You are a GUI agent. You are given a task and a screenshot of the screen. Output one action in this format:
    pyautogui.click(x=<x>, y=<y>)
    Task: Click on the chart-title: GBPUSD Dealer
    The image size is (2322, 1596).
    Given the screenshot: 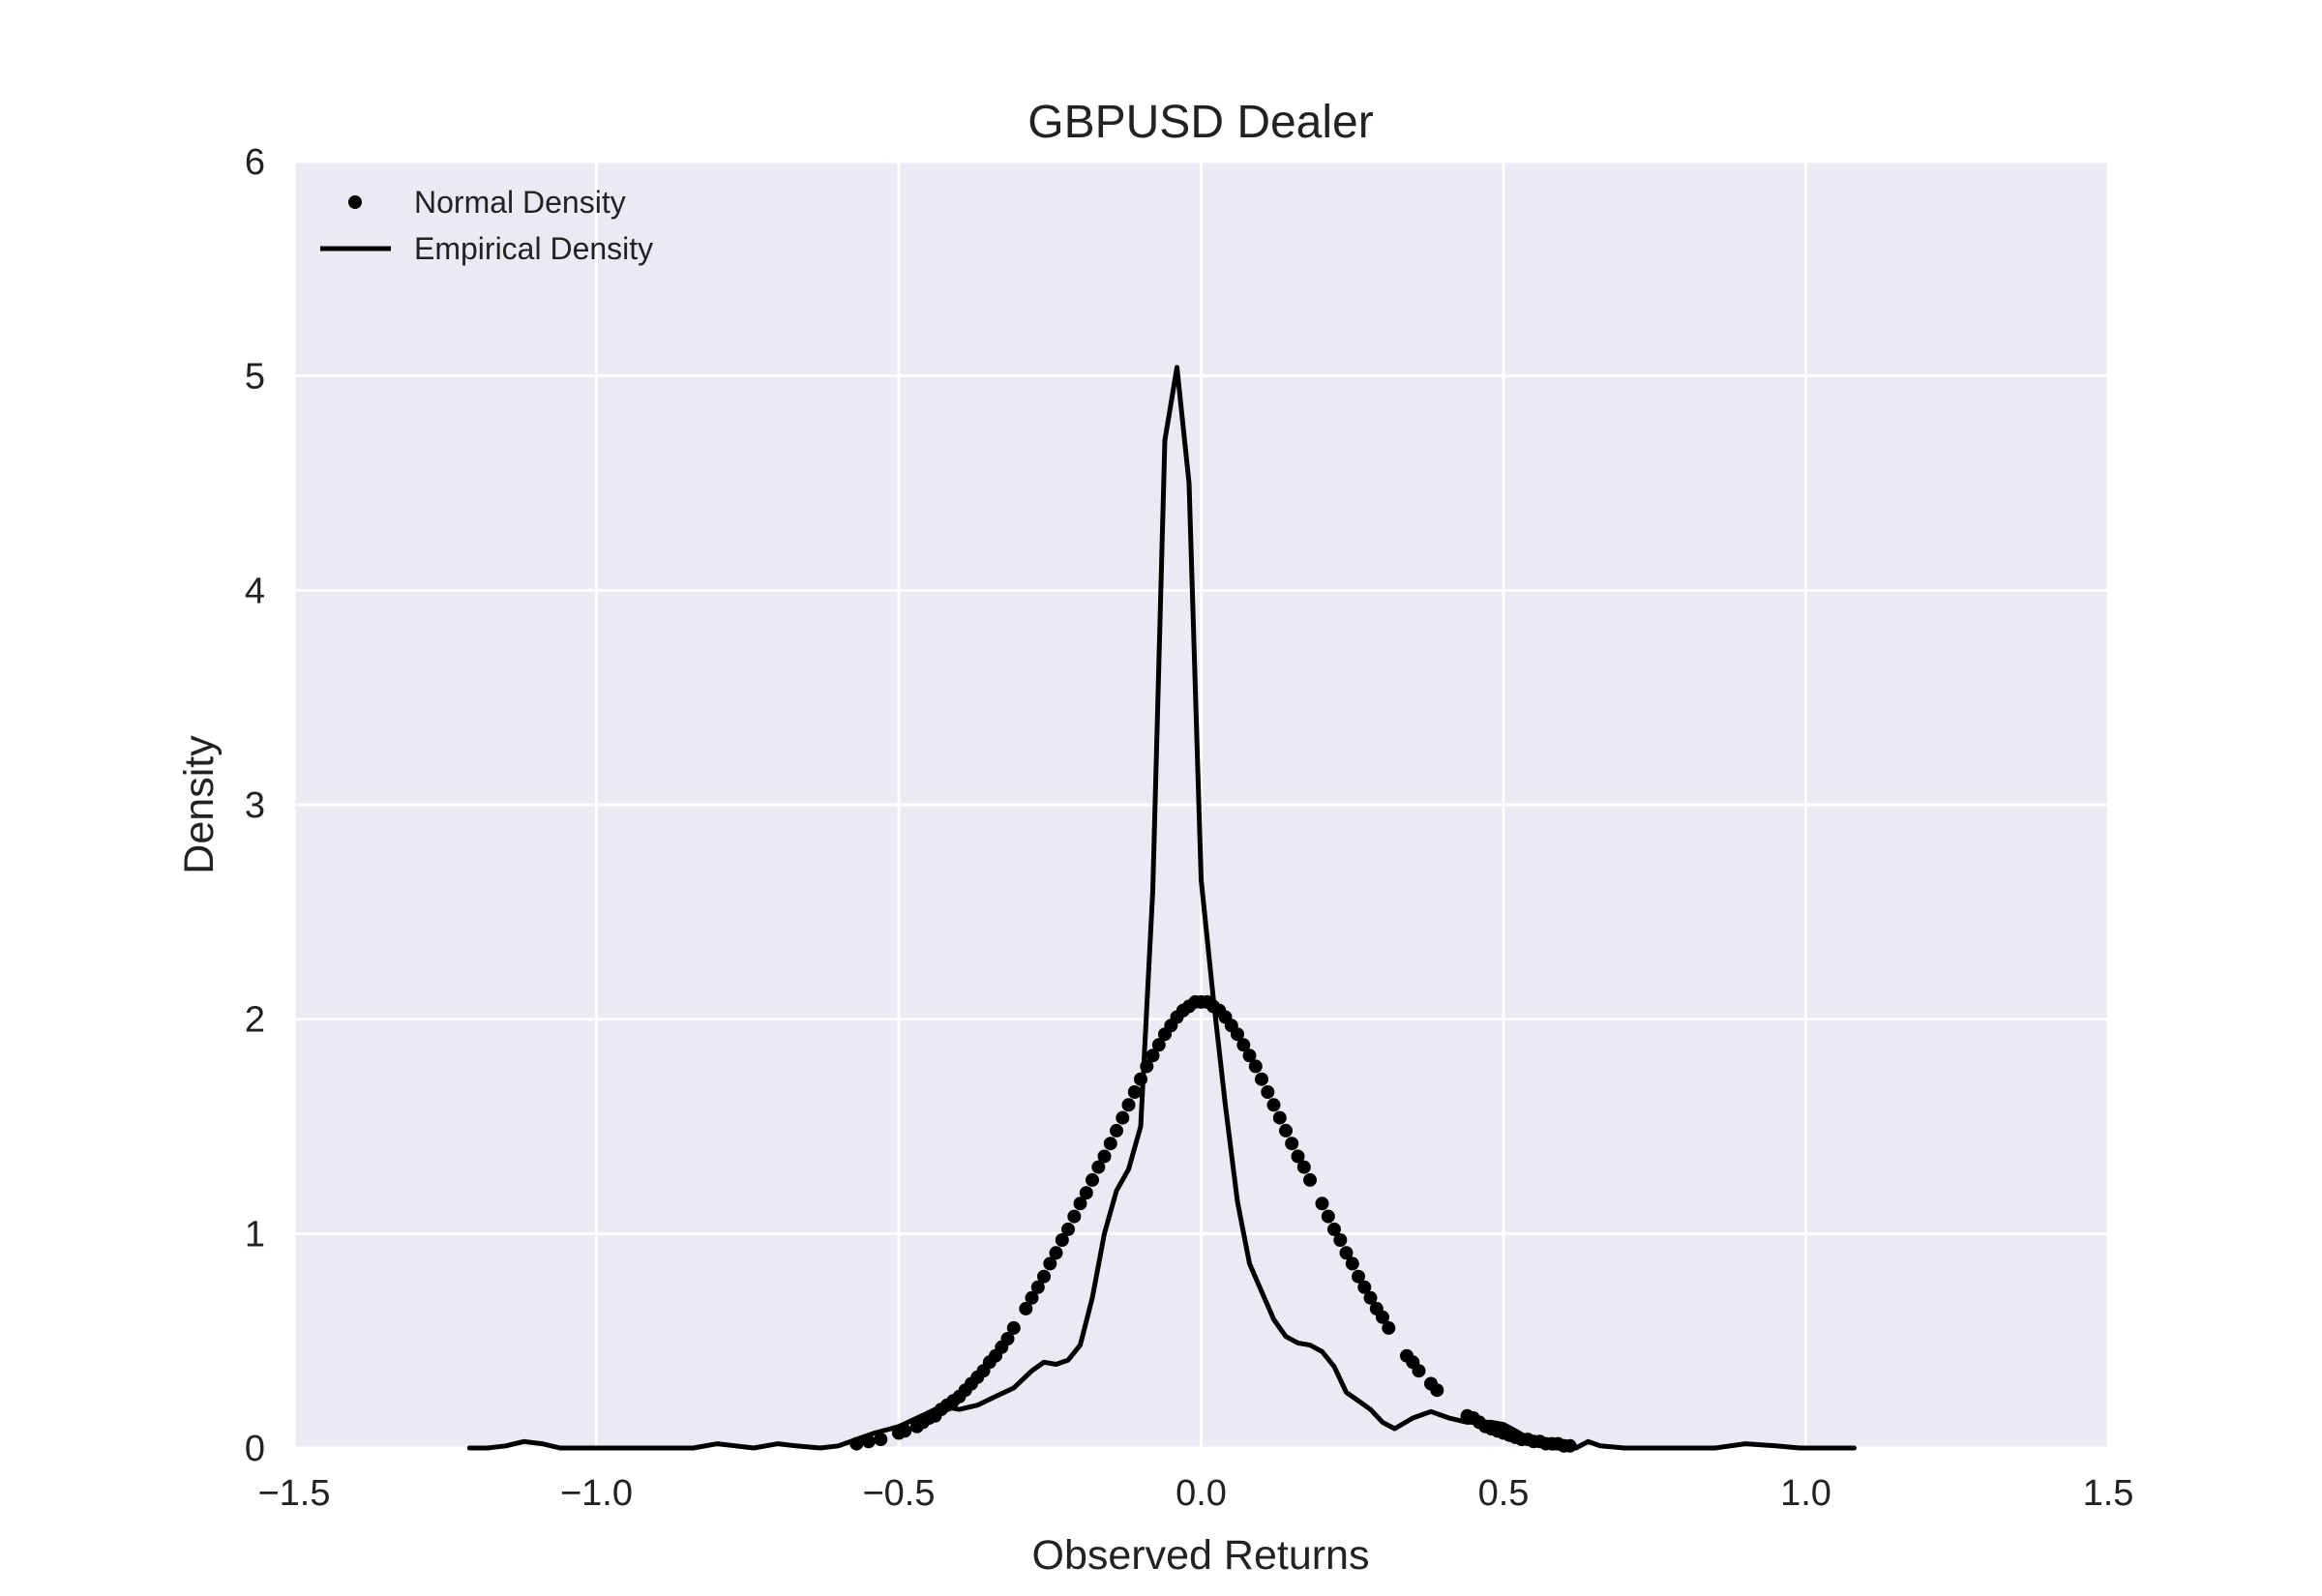 What is the action you would take?
    pyautogui.click(x=1200, y=122)
    